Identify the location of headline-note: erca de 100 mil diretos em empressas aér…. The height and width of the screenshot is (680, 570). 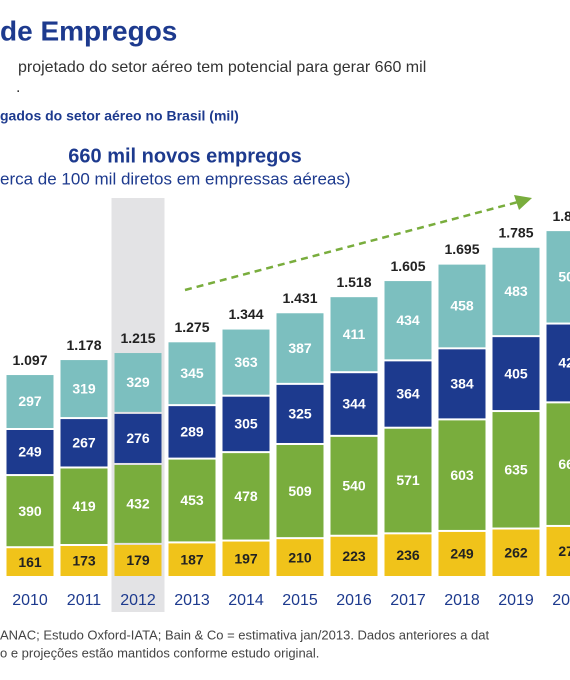
(175, 178).